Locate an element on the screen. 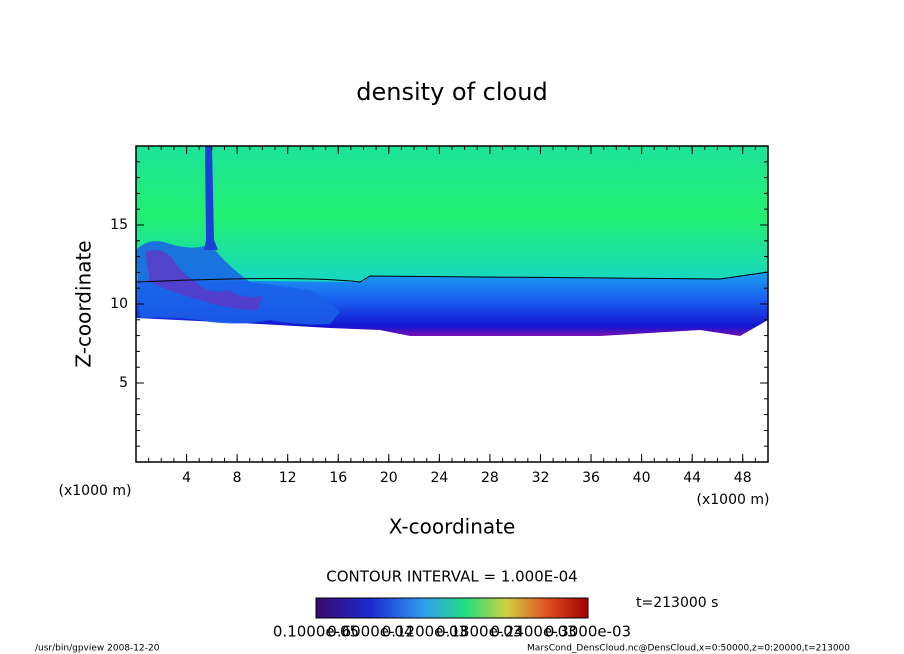 The width and height of the screenshot is (904, 654). x-tick-label: 20 is located at coordinates (389, 478).